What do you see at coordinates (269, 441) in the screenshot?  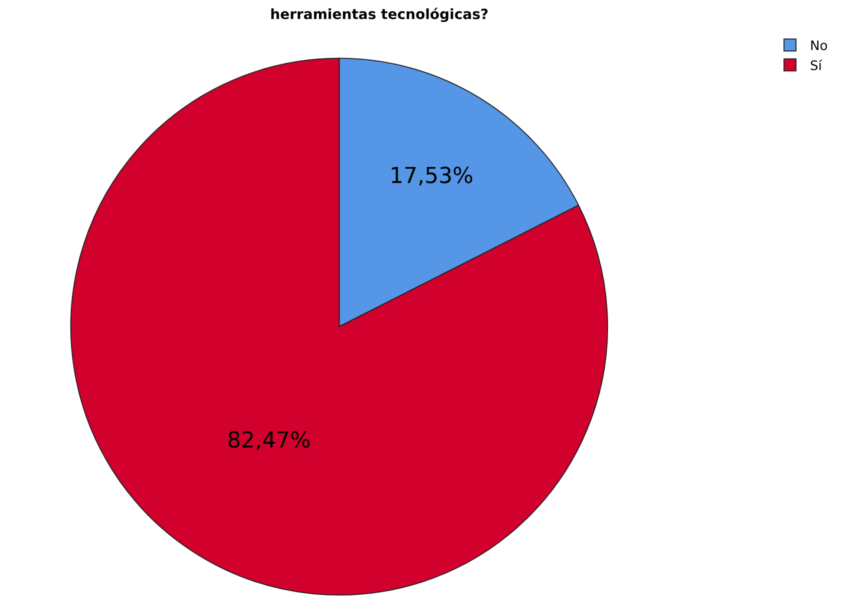 I see `data-label: 82,47%` at bounding box center [269, 441].